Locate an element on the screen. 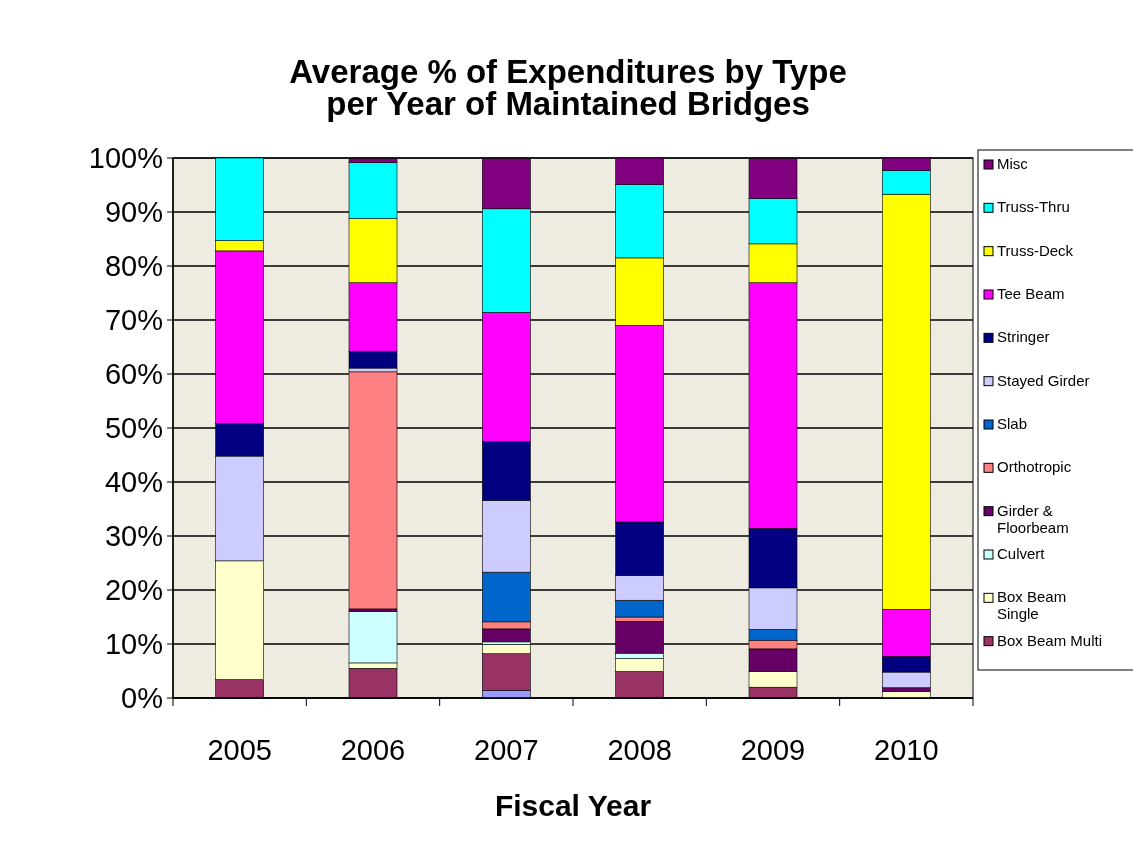  x-tick-label: 2008 is located at coordinates (639, 750).